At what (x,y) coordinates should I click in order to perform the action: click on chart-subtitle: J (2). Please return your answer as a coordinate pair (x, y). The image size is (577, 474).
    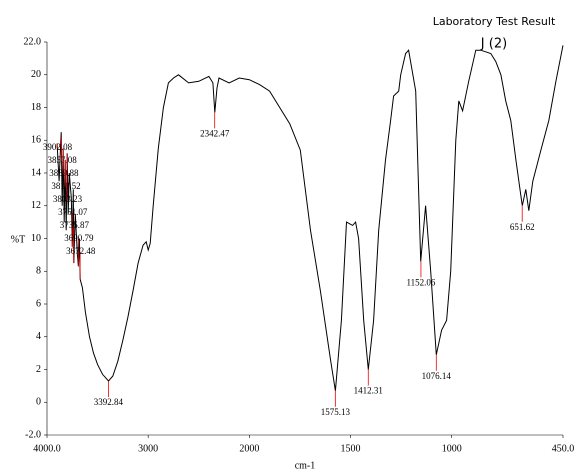
    Looking at the image, I should click on (493, 44).